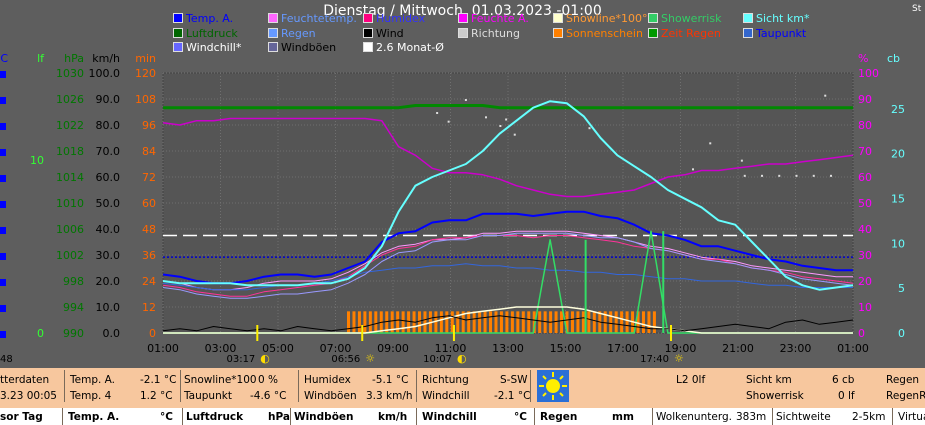 The width and height of the screenshot is (925, 425). I want to click on legend-item: Humidex, so click(394, 18).